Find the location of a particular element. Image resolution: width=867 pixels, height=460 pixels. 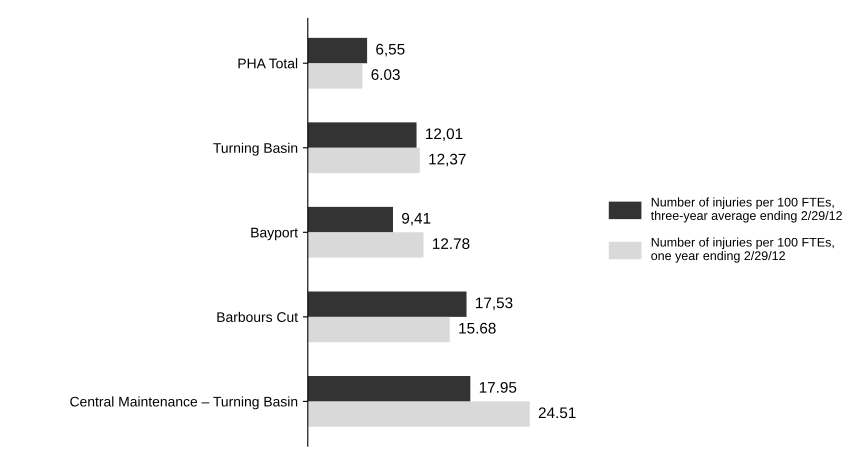

data-label: 17.95 is located at coordinates (498, 387).